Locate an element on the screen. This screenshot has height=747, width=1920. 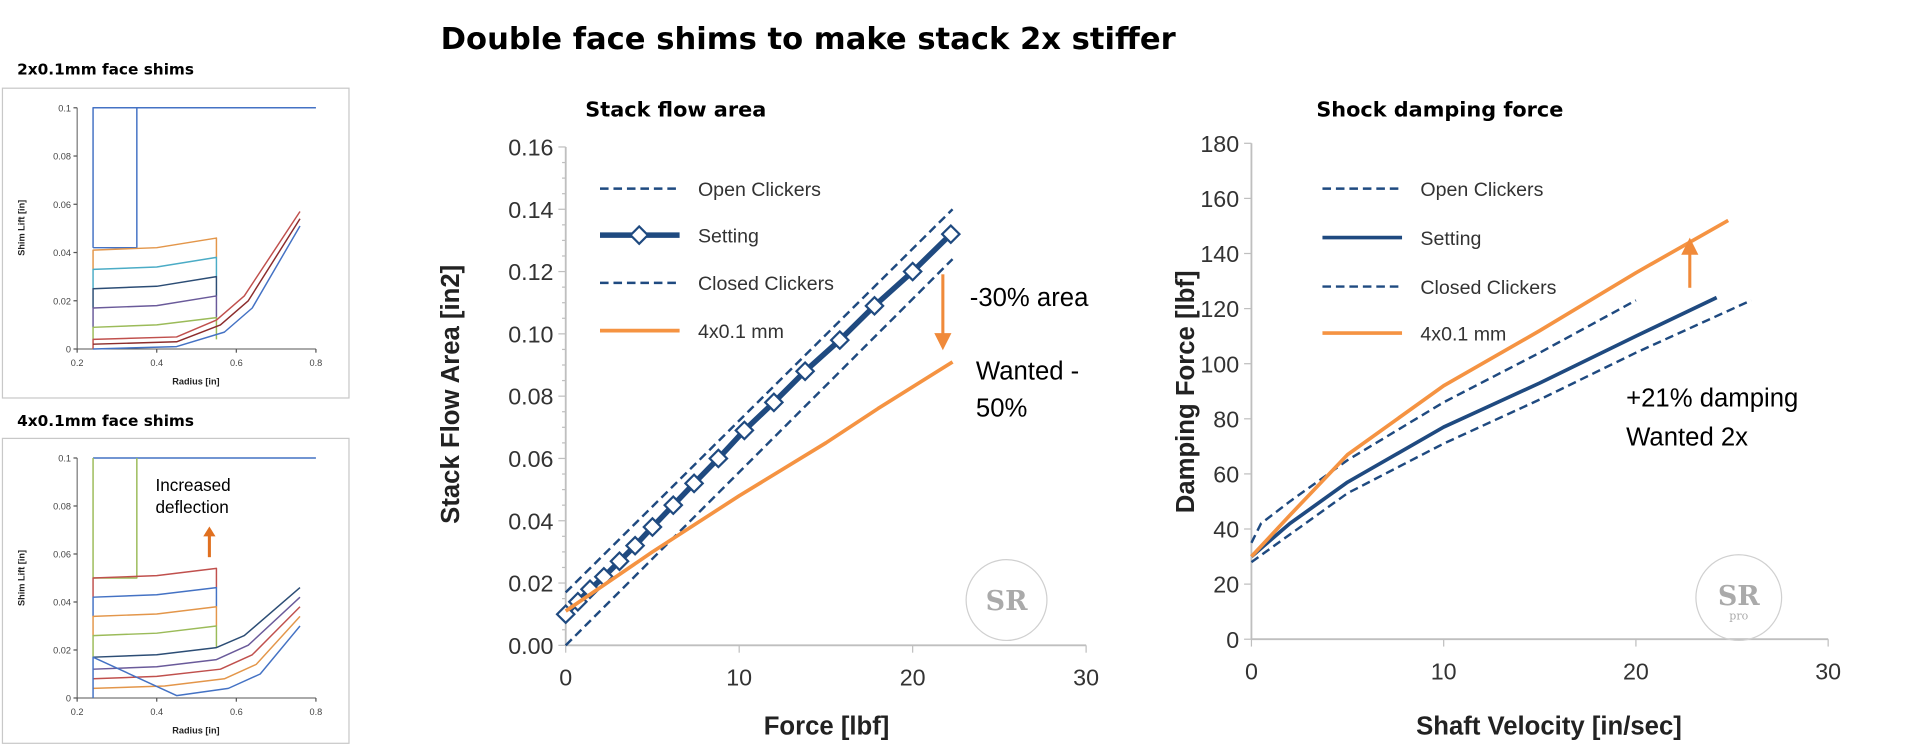
y-tick-label: 160 is located at coordinates (1219, 199).